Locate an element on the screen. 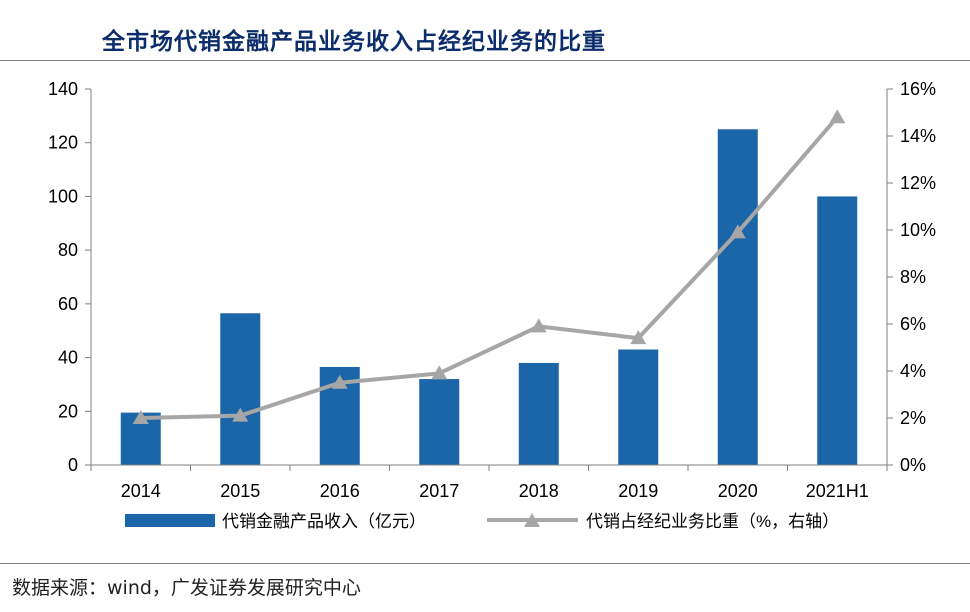 This screenshot has height=612, width=970. bar-2020 is located at coordinates (737, 297).